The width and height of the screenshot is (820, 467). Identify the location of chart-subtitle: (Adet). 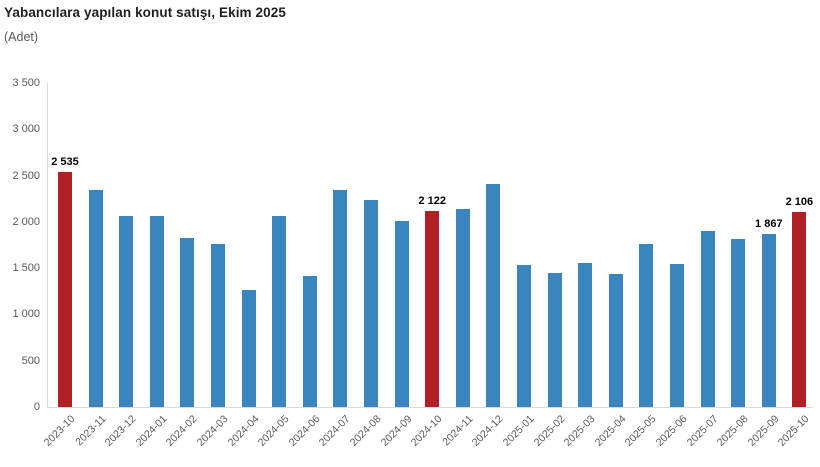
(21, 37).